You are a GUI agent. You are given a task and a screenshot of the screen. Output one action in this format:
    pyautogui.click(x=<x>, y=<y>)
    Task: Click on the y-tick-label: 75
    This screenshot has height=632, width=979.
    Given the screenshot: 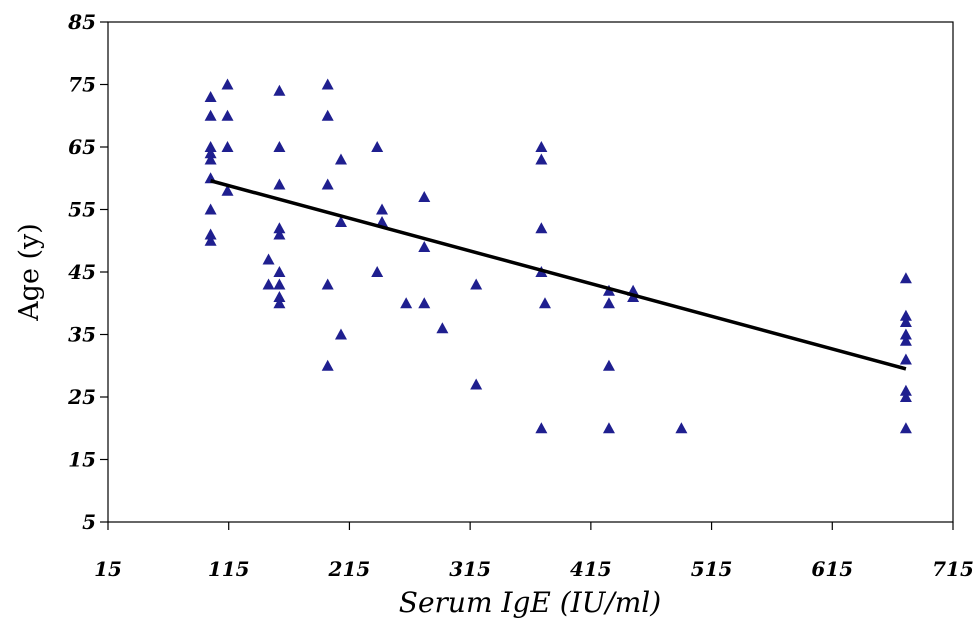 What is the action you would take?
    pyautogui.click(x=82, y=85)
    